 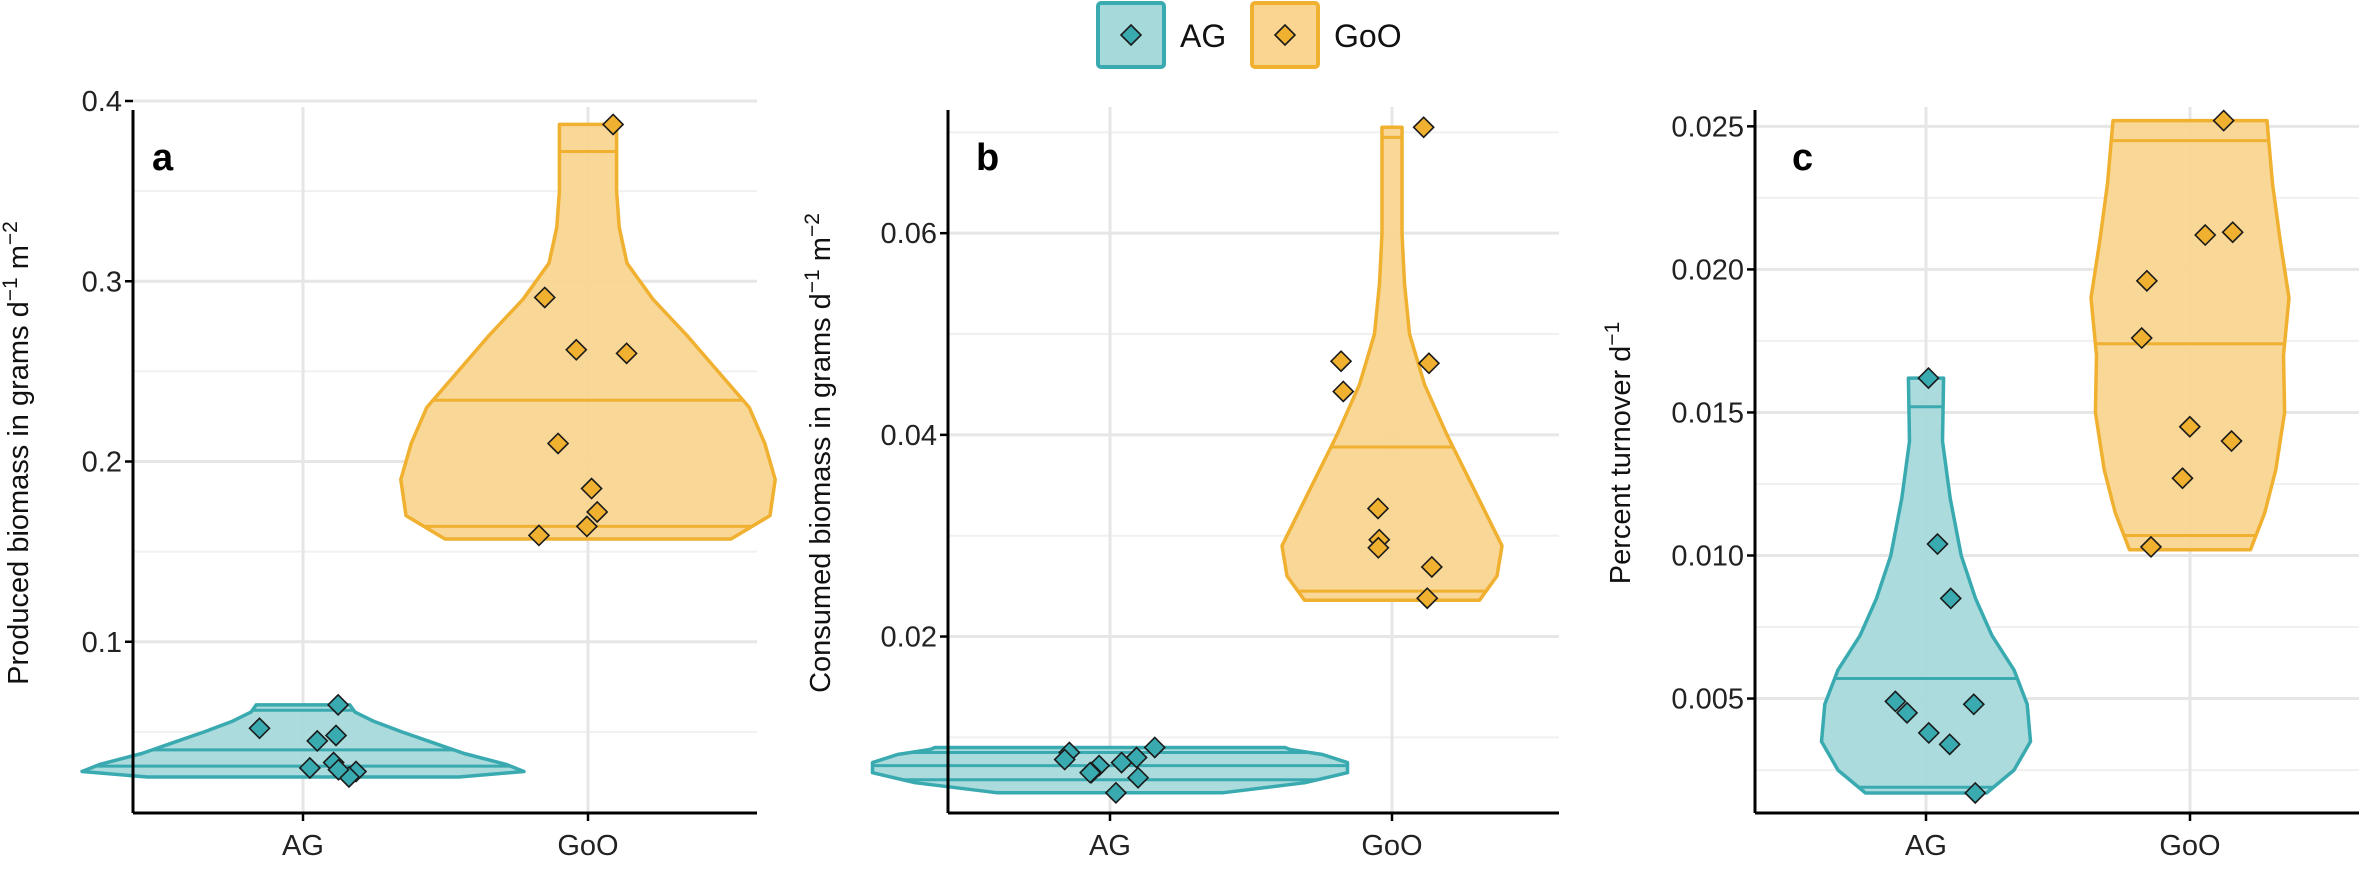 What do you see at coordinates (1249, 35) in the screenshot?
I see `legend: AG GoO` at bounding box center [1249, 35].